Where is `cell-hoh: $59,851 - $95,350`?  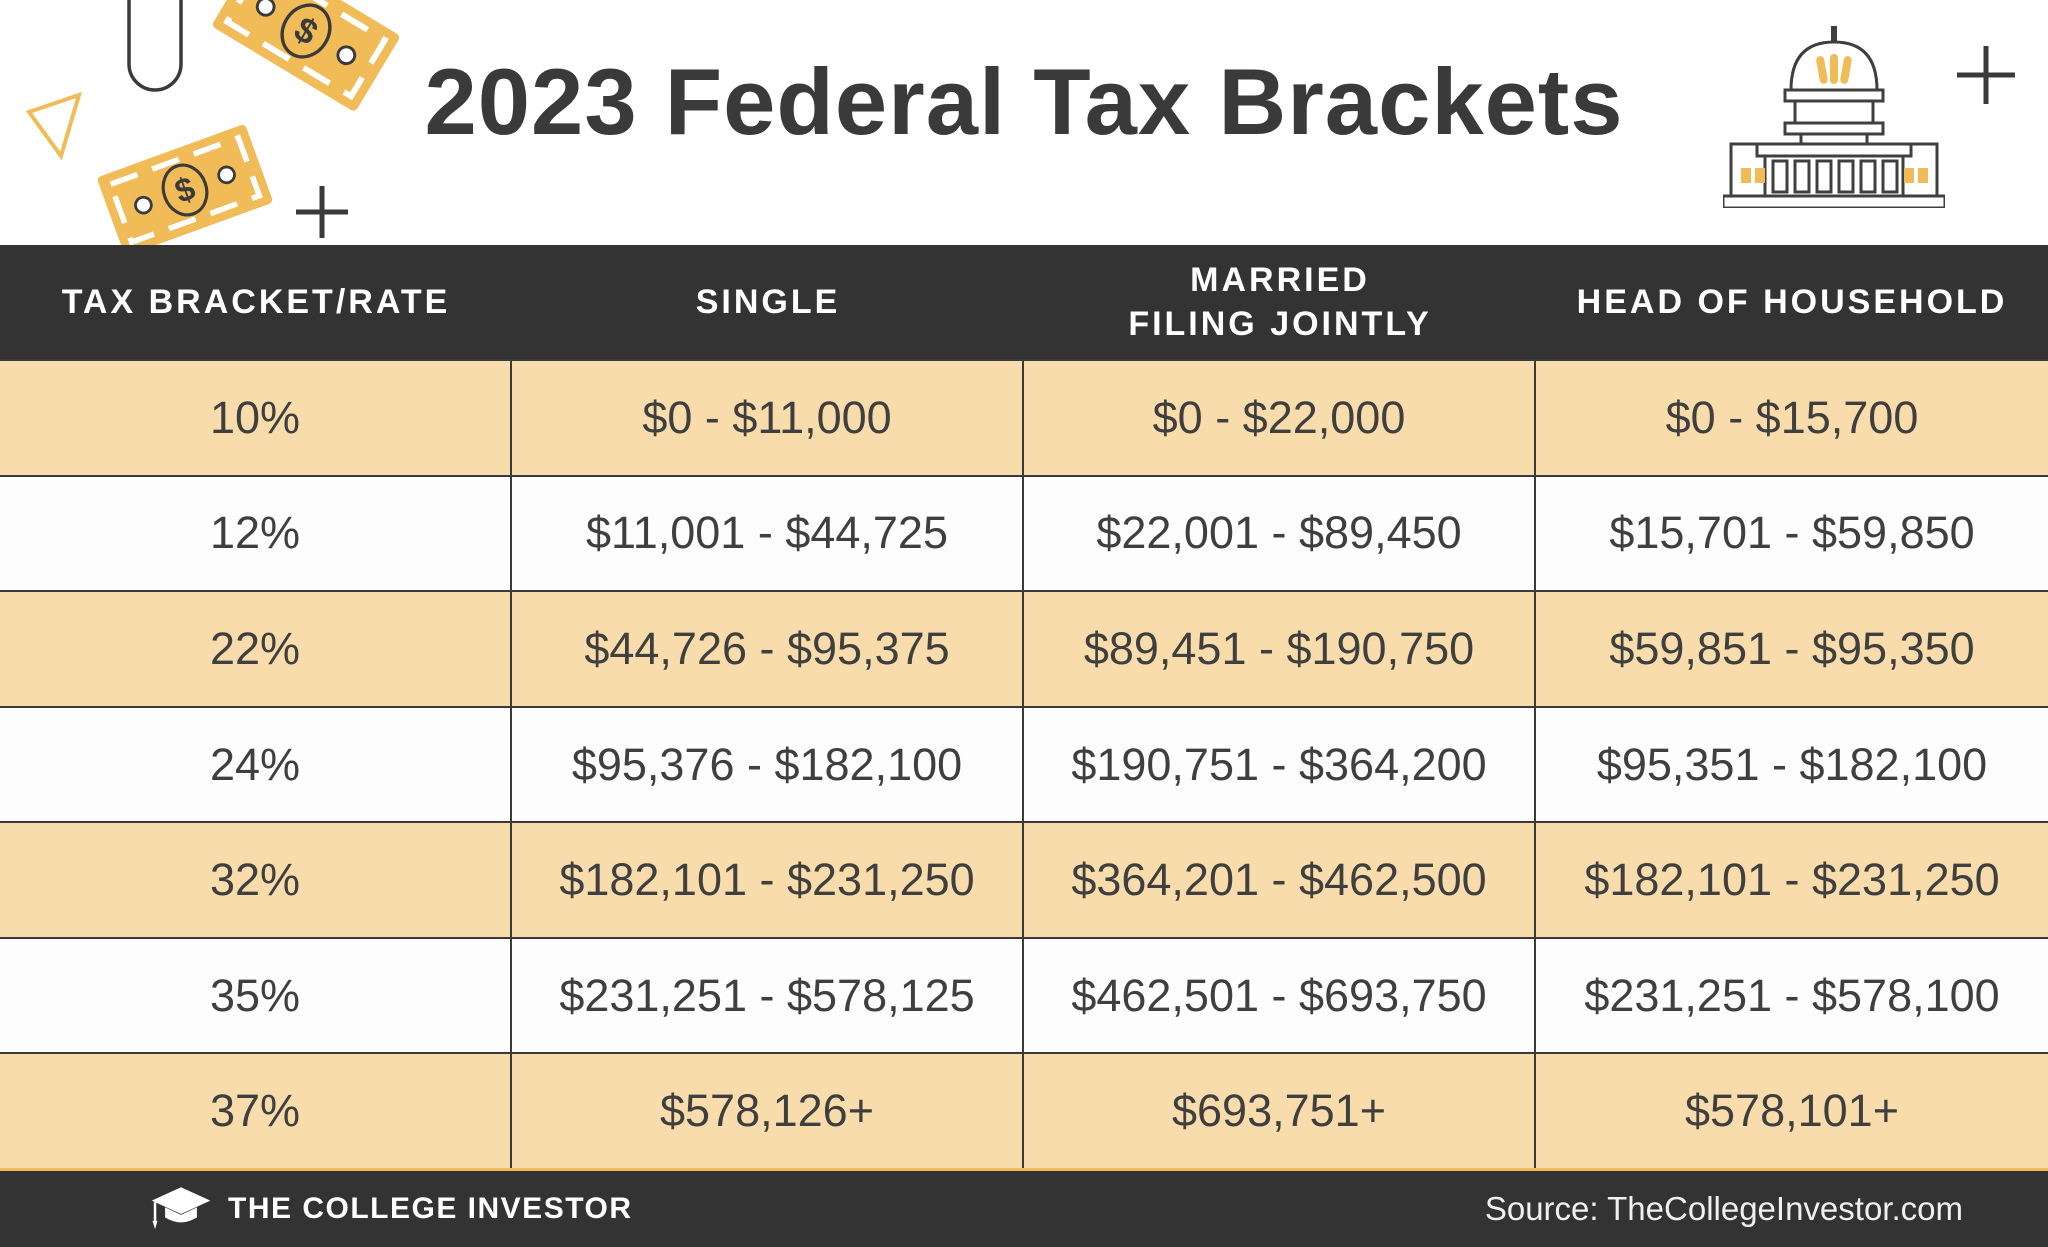
cell-hoh: $59,851 - $95,350 is located at coordinates (1792, 648).